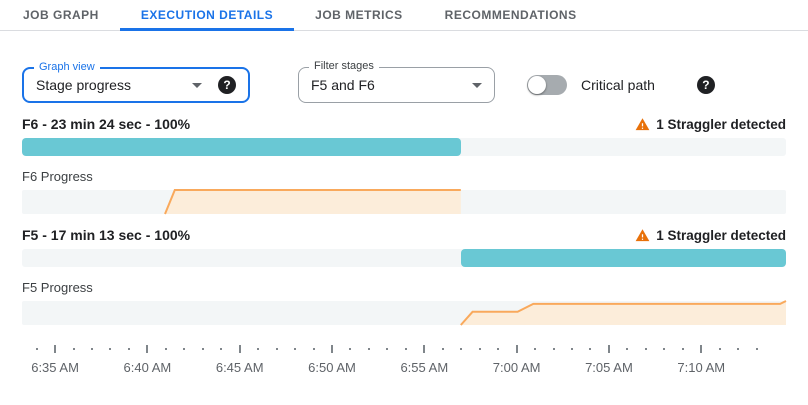 This screenshot has width=808, height=405. What do you see at coordinates (55, 367) in the screenshot?
I see `axis-tick-label: 6:35 AM` at bounding box center [55, 367].